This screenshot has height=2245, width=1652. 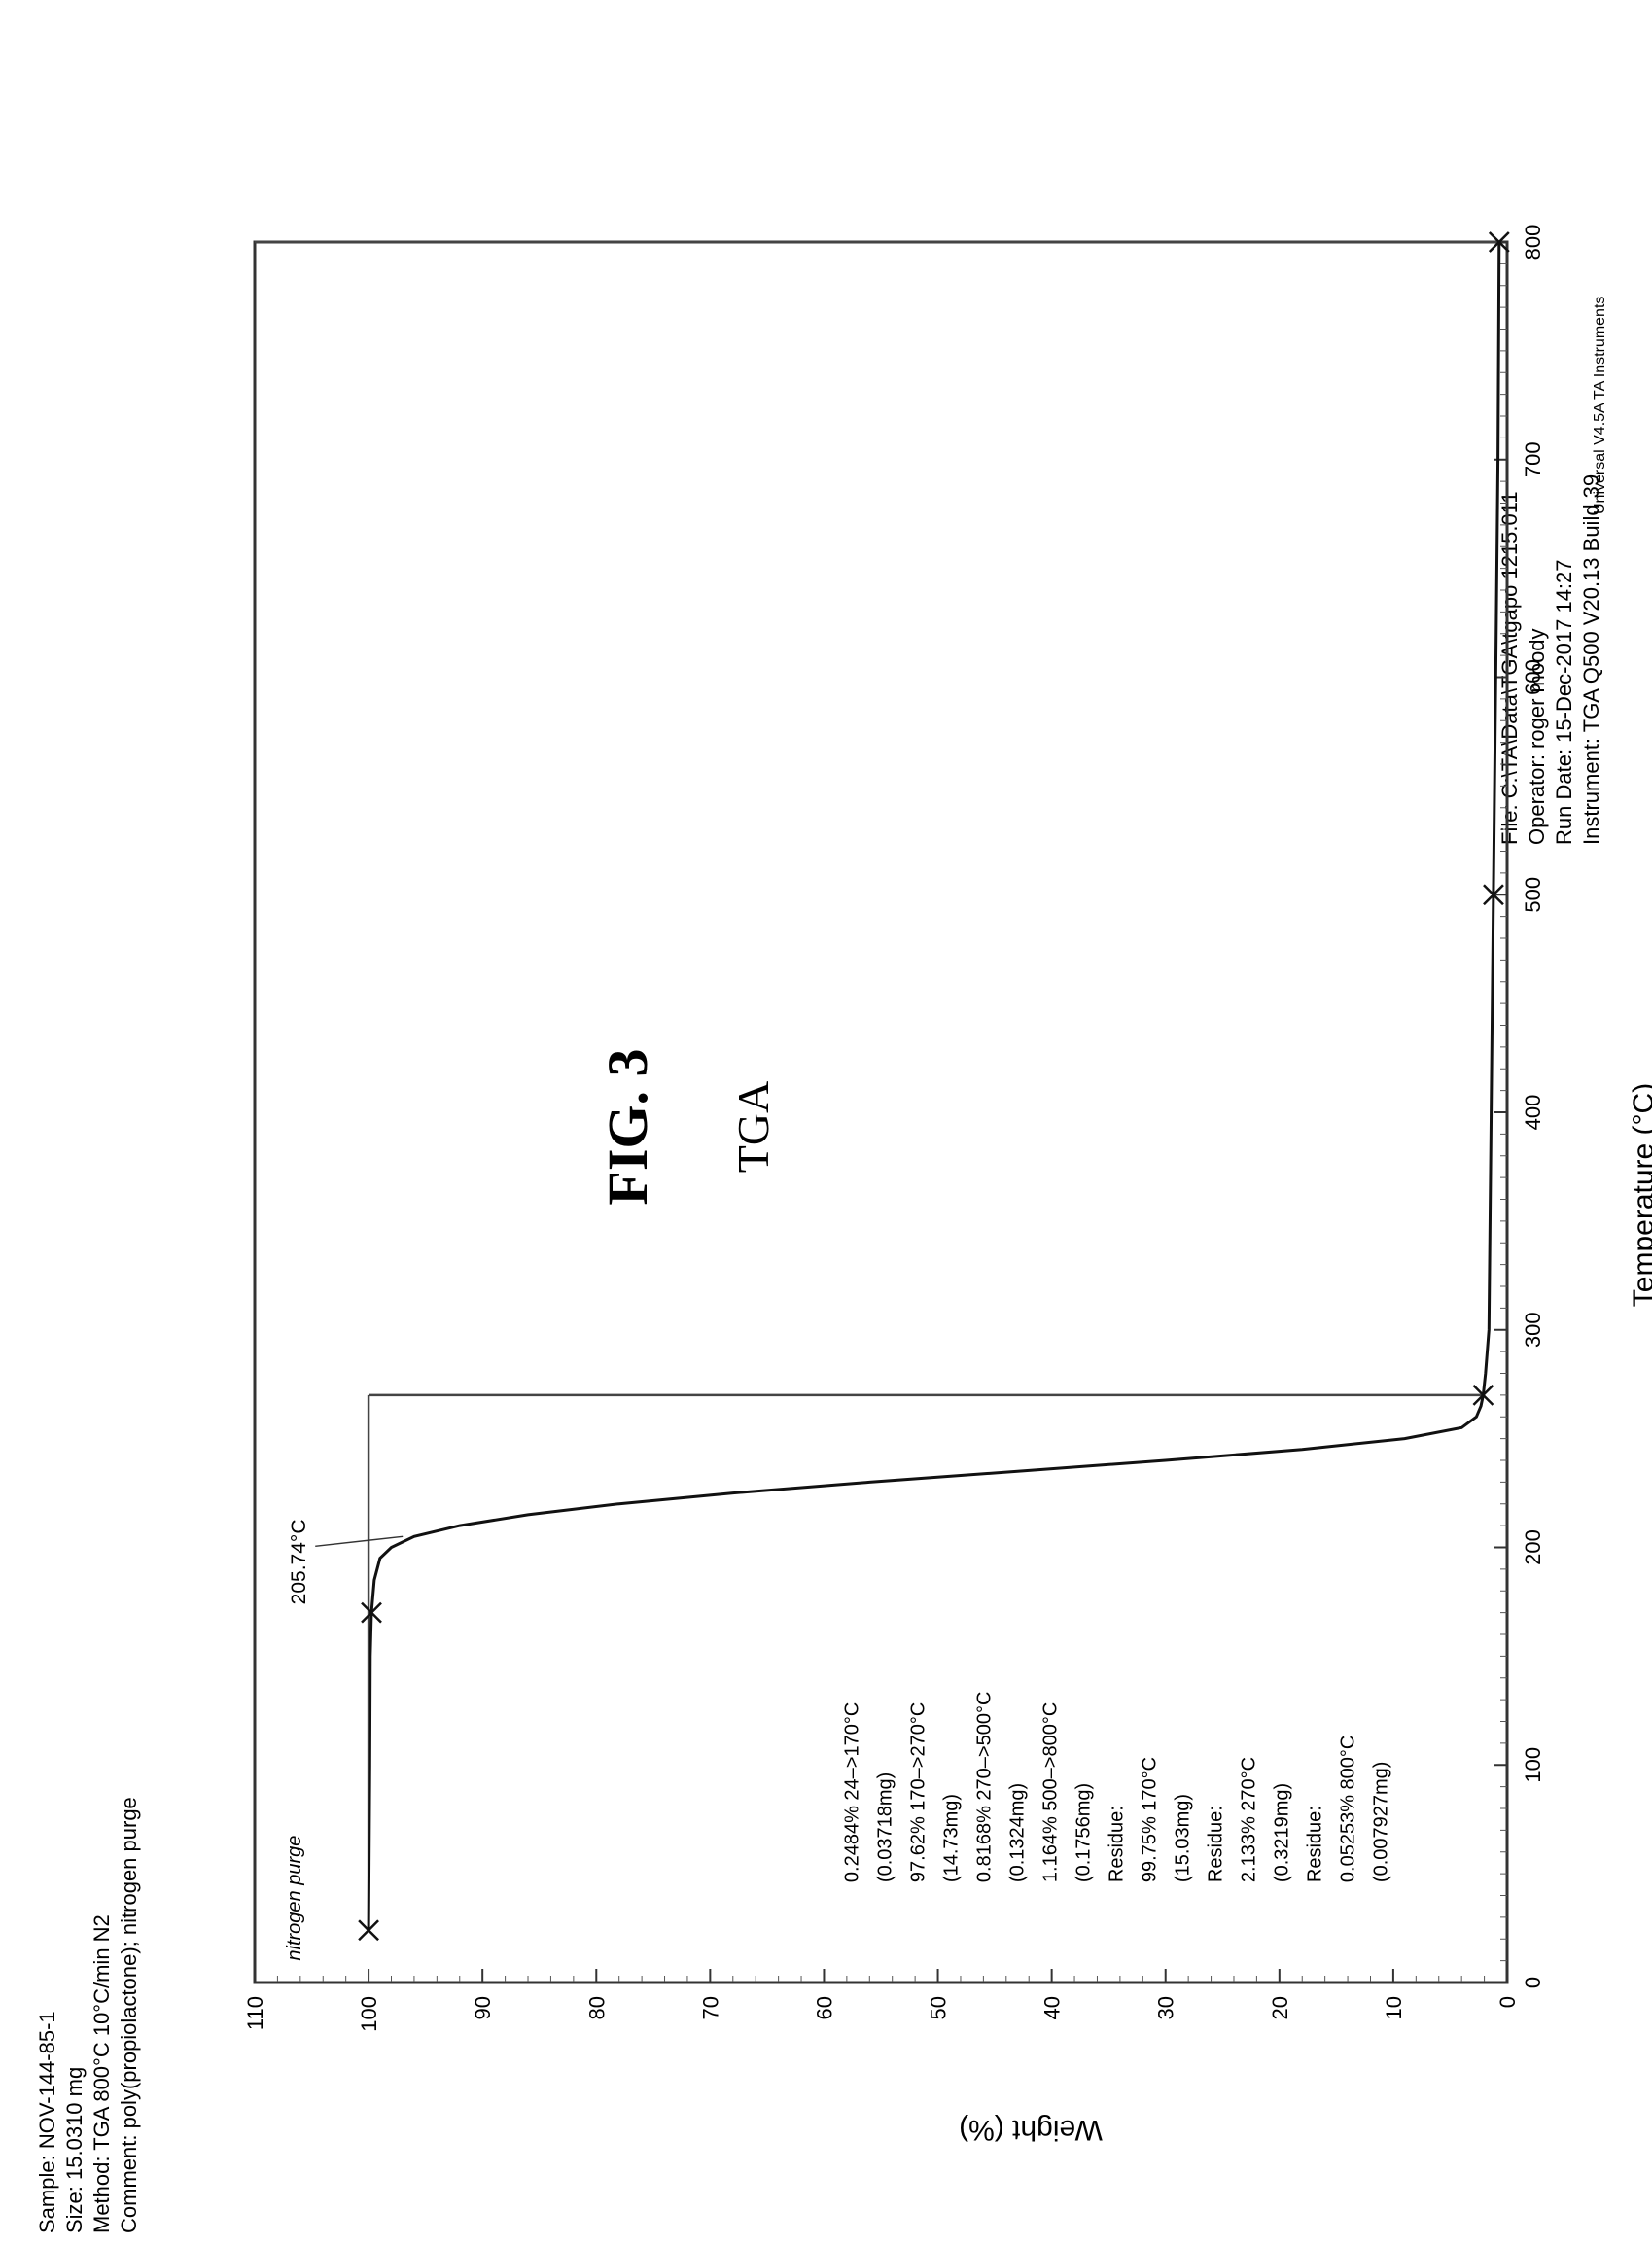 I want to click on operator-line: Operator: roger moody, so click(x=1537, y=736).